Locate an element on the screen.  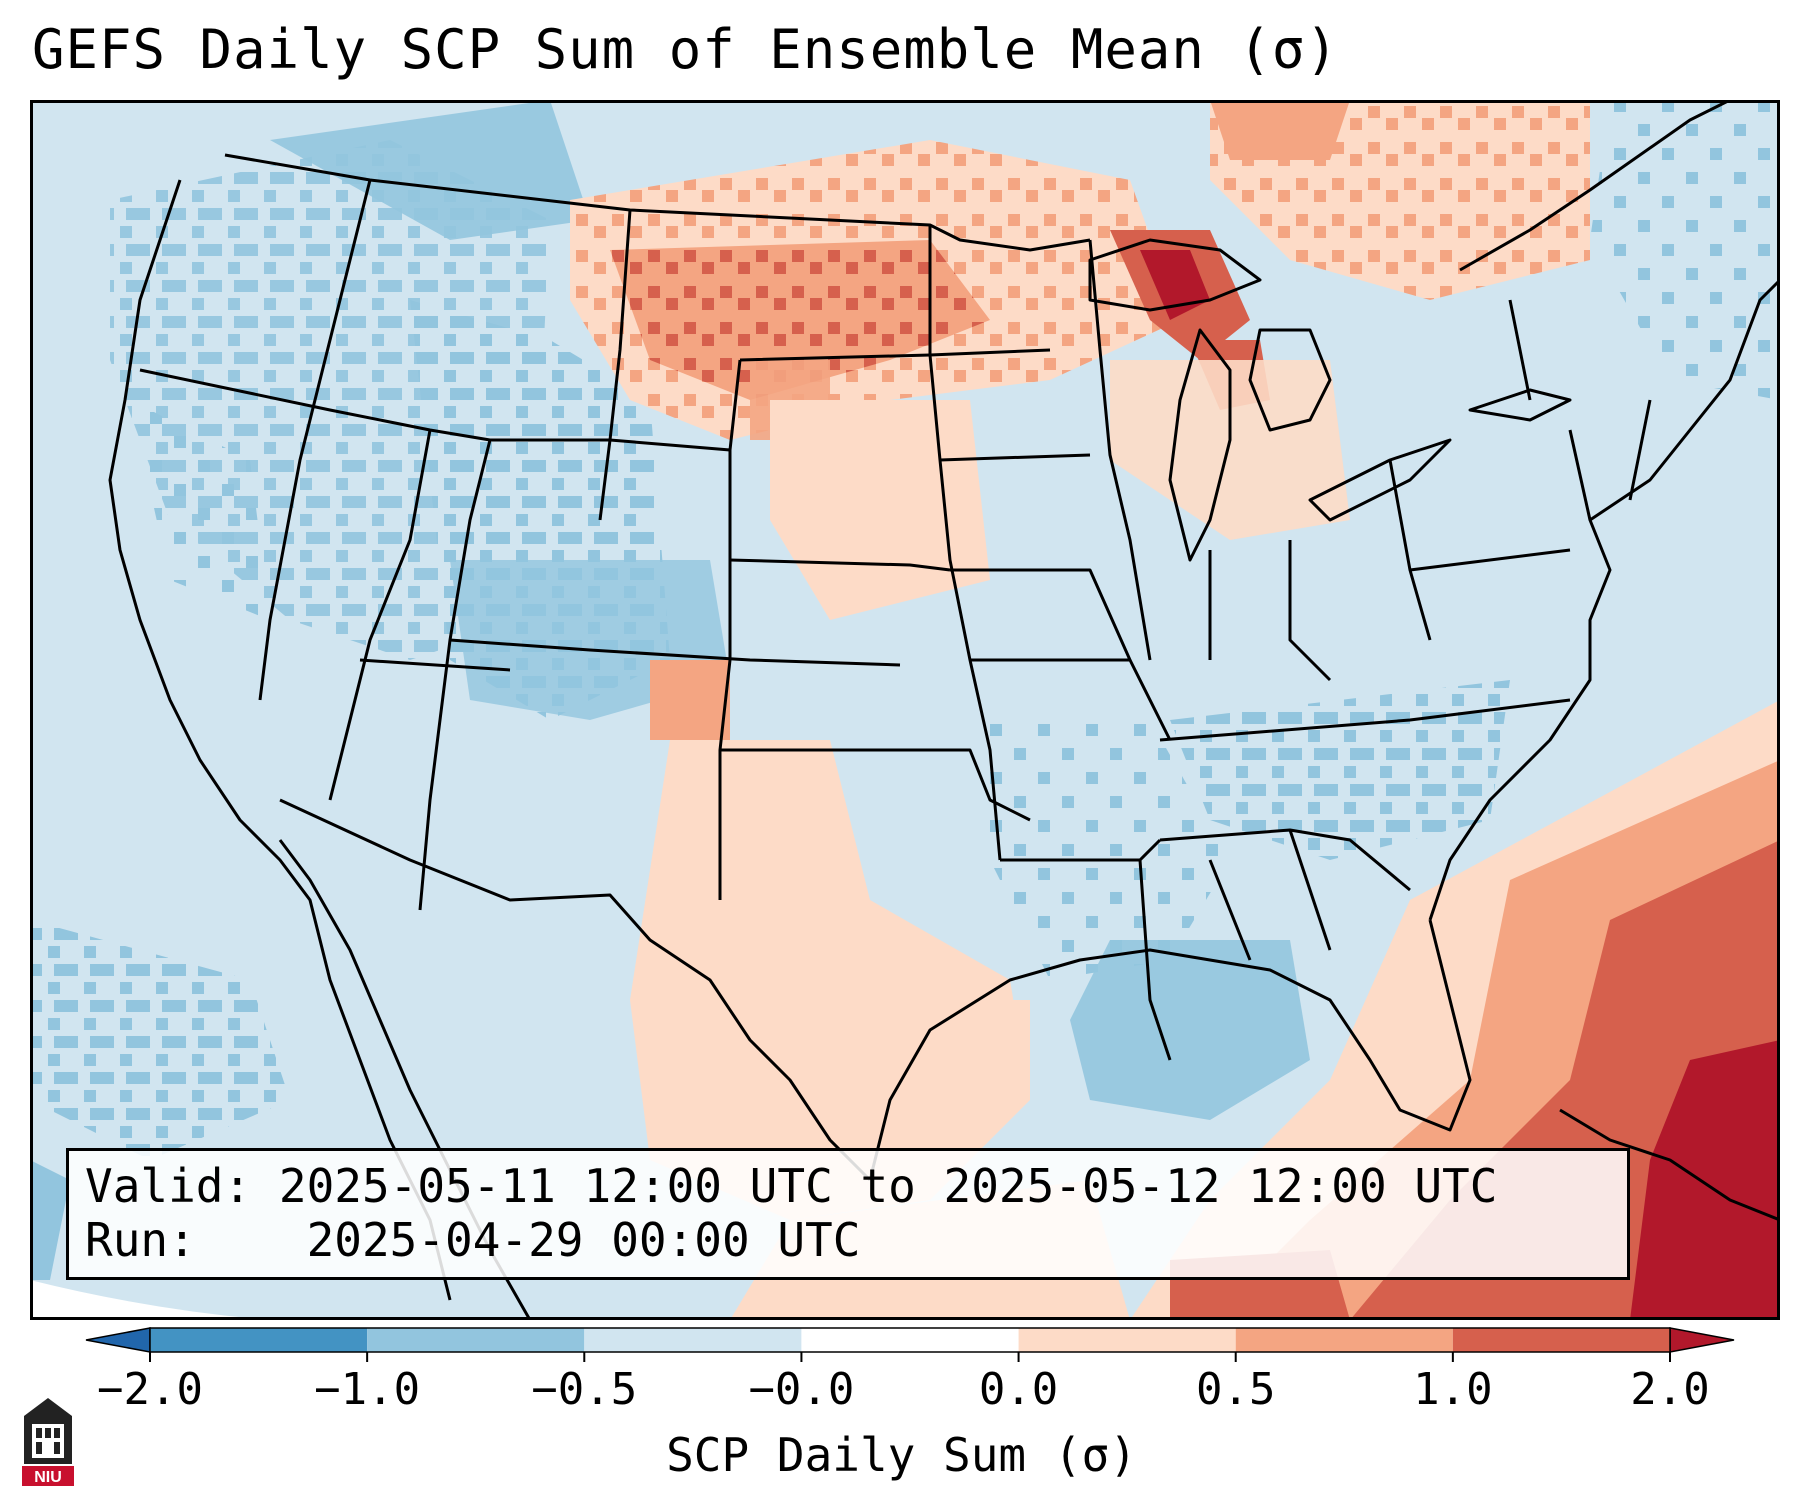
colorbar-tick-label: −0.5 is located at coordinates (584, 1389).